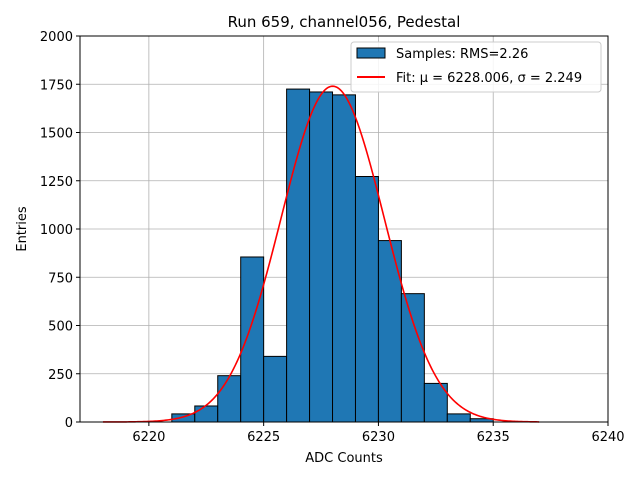 The width and height of the screenshot is (640, 480). Describe the element at coordinates (60, 375) in the screenshot. I see `y-tick-label: 250` at that location.